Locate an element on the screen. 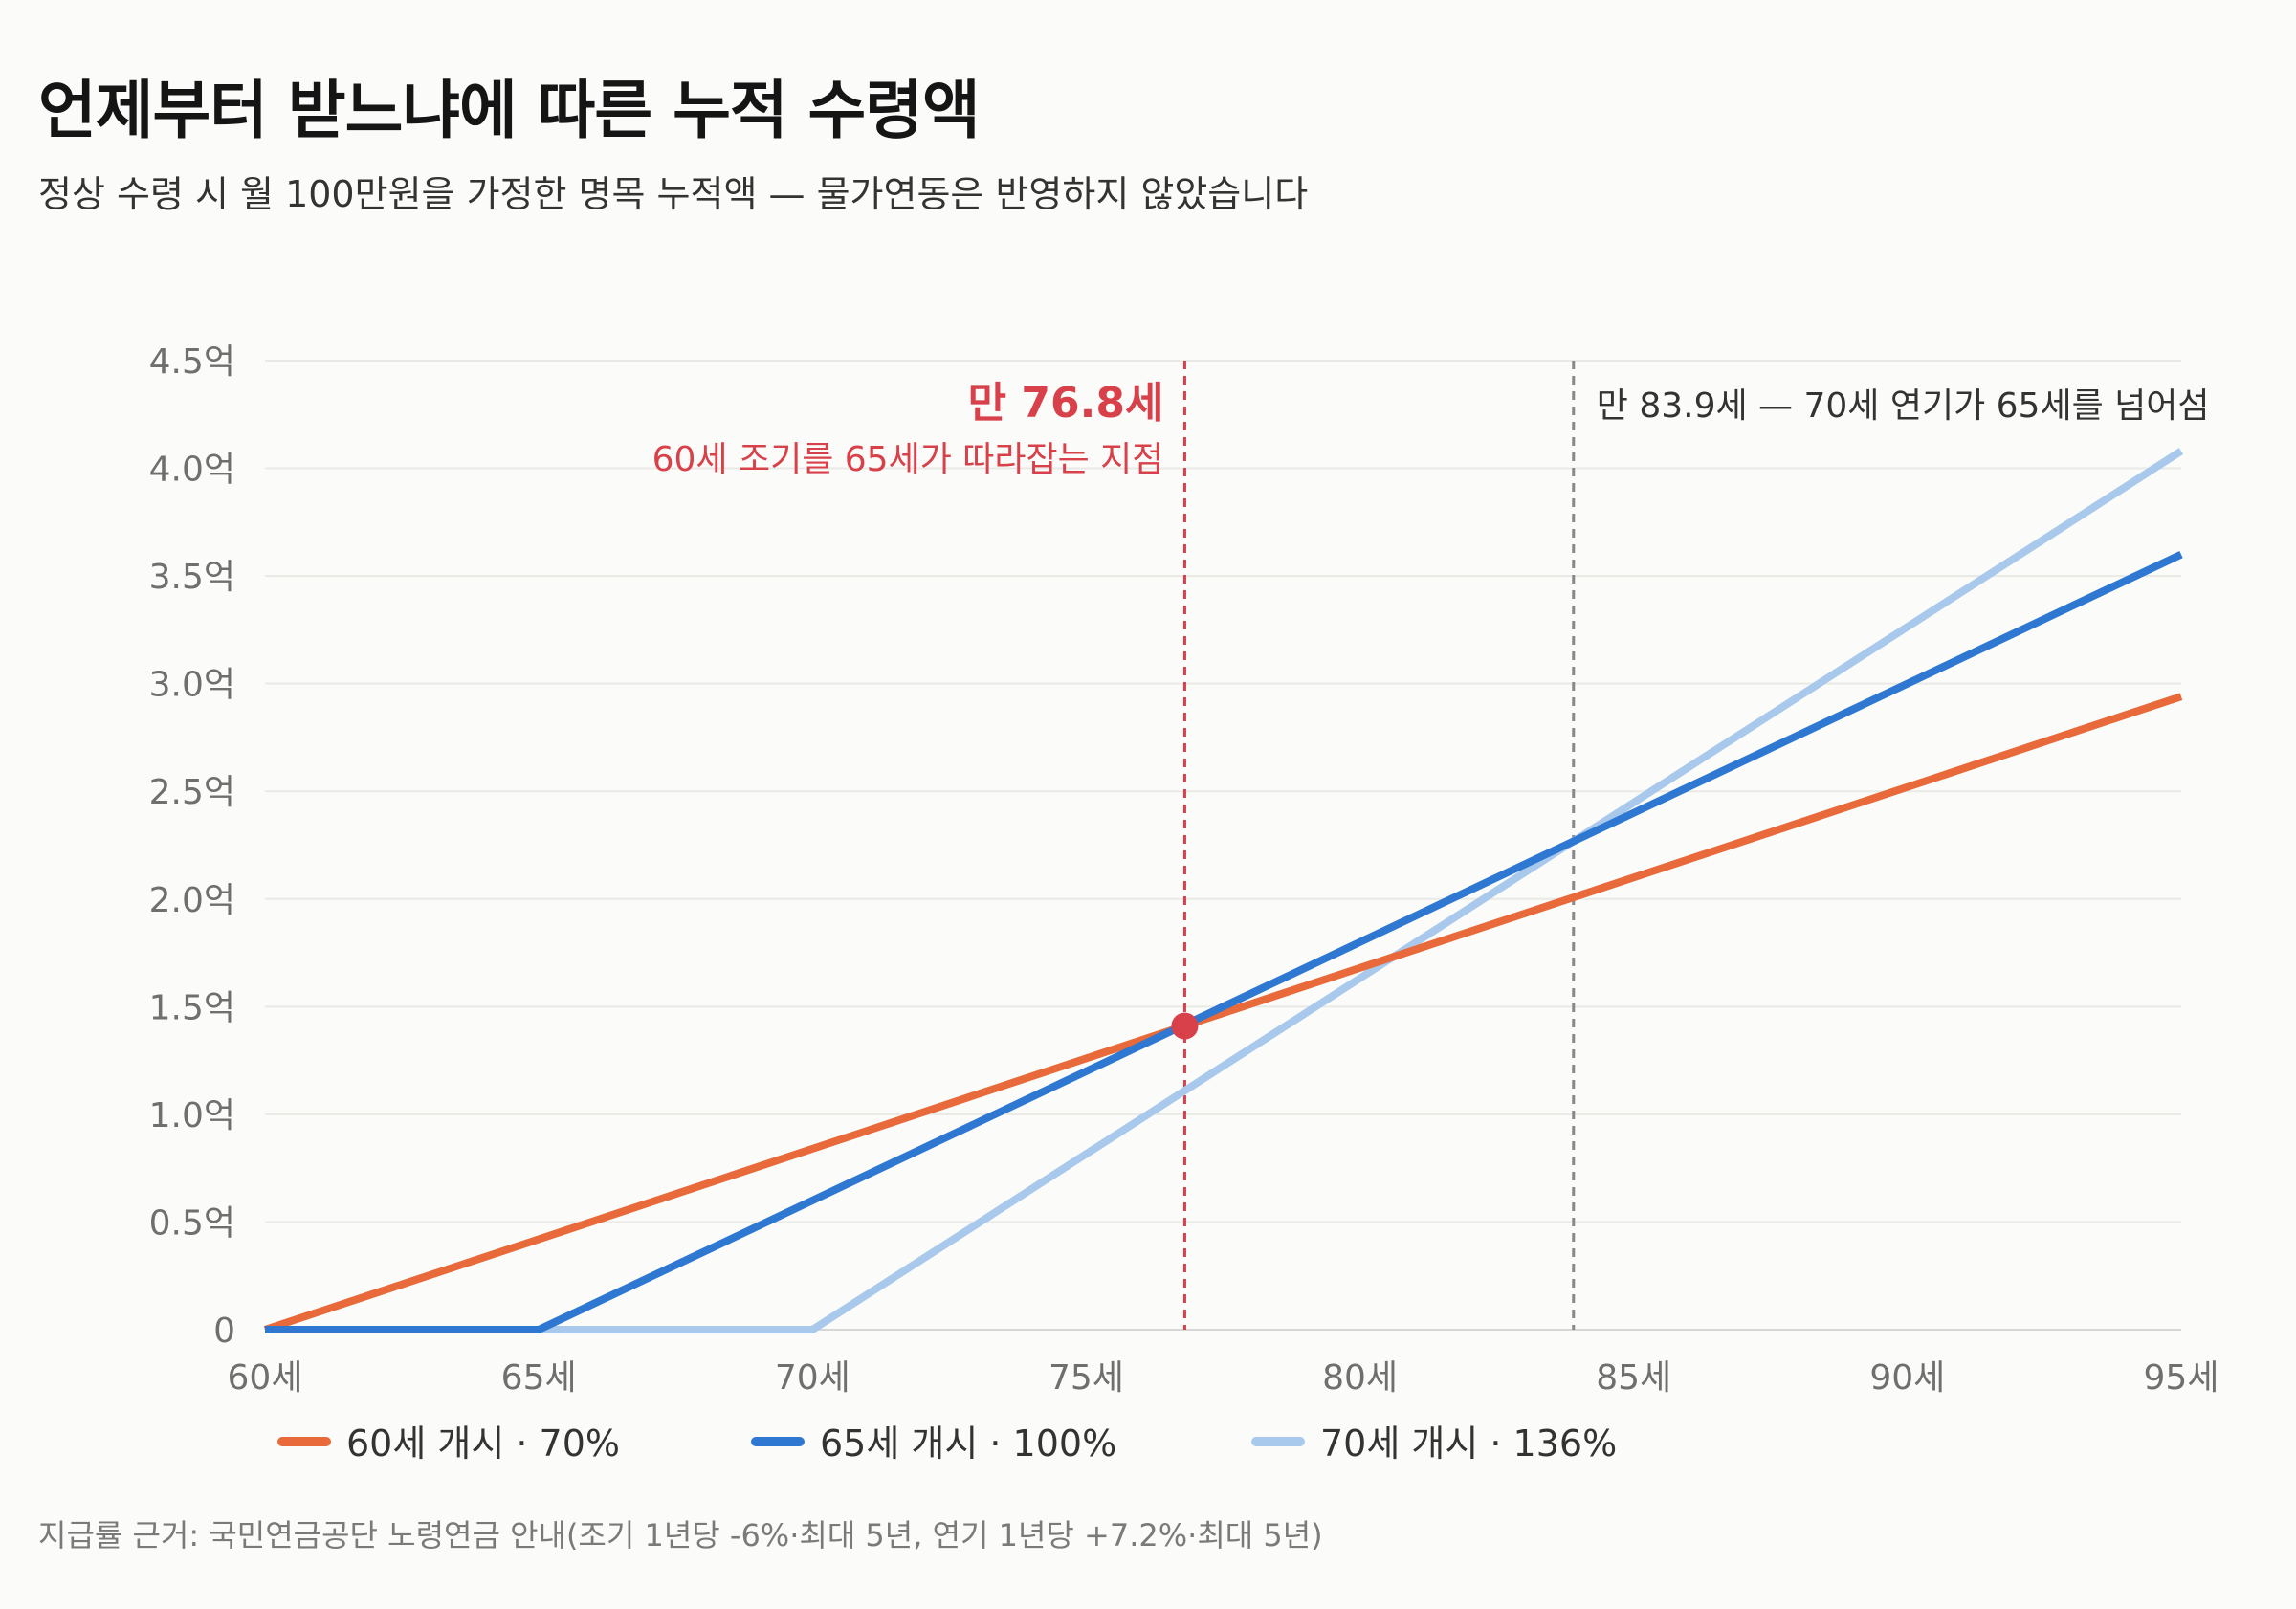 The image size is (2296, 1609). x-tick-label: 60세 is located at coordinates (266, 1378).